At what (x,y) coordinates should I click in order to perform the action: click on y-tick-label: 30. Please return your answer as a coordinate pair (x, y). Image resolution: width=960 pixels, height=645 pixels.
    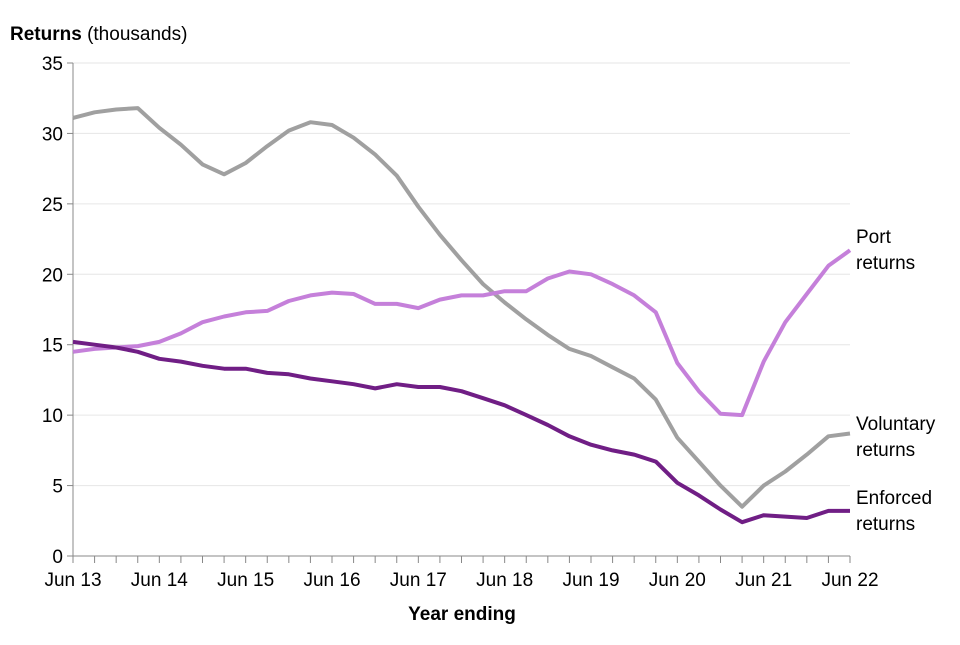
    Looking at the image, I should click on (52, 134).